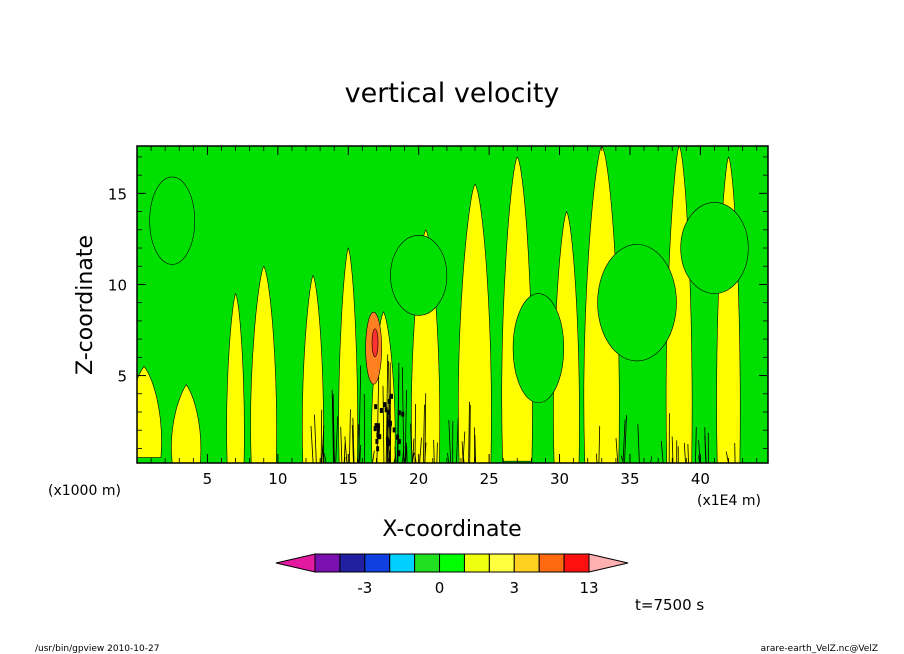 The width and height of the screenshot is (904, 654). I want to click on x-tick-label: 35, so click(629, 479).